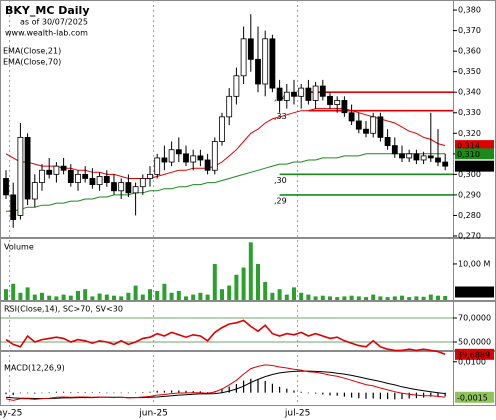 This screenshot has height=420, width=496. Describe the element at coordinates (469, 133) in the screenshot. I see `y-tick-label: 0,320` at that location.